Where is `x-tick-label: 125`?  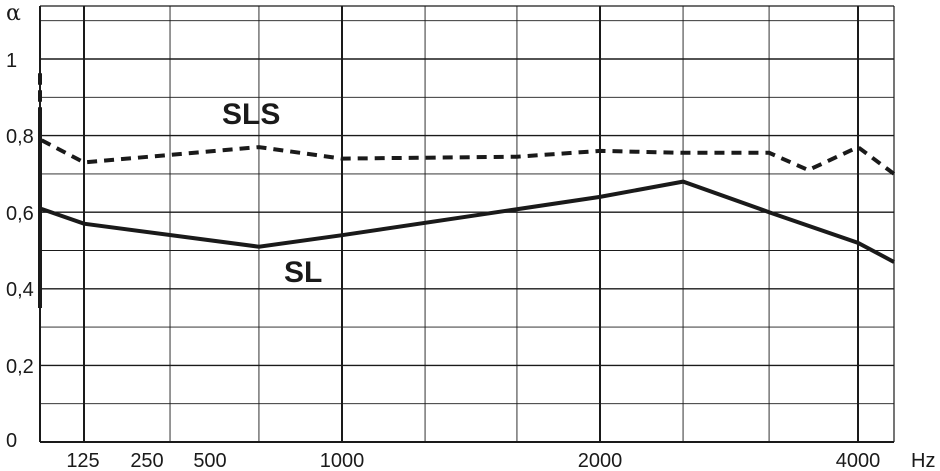
x-tick-label: 125 is located at coordinates (82, 460).